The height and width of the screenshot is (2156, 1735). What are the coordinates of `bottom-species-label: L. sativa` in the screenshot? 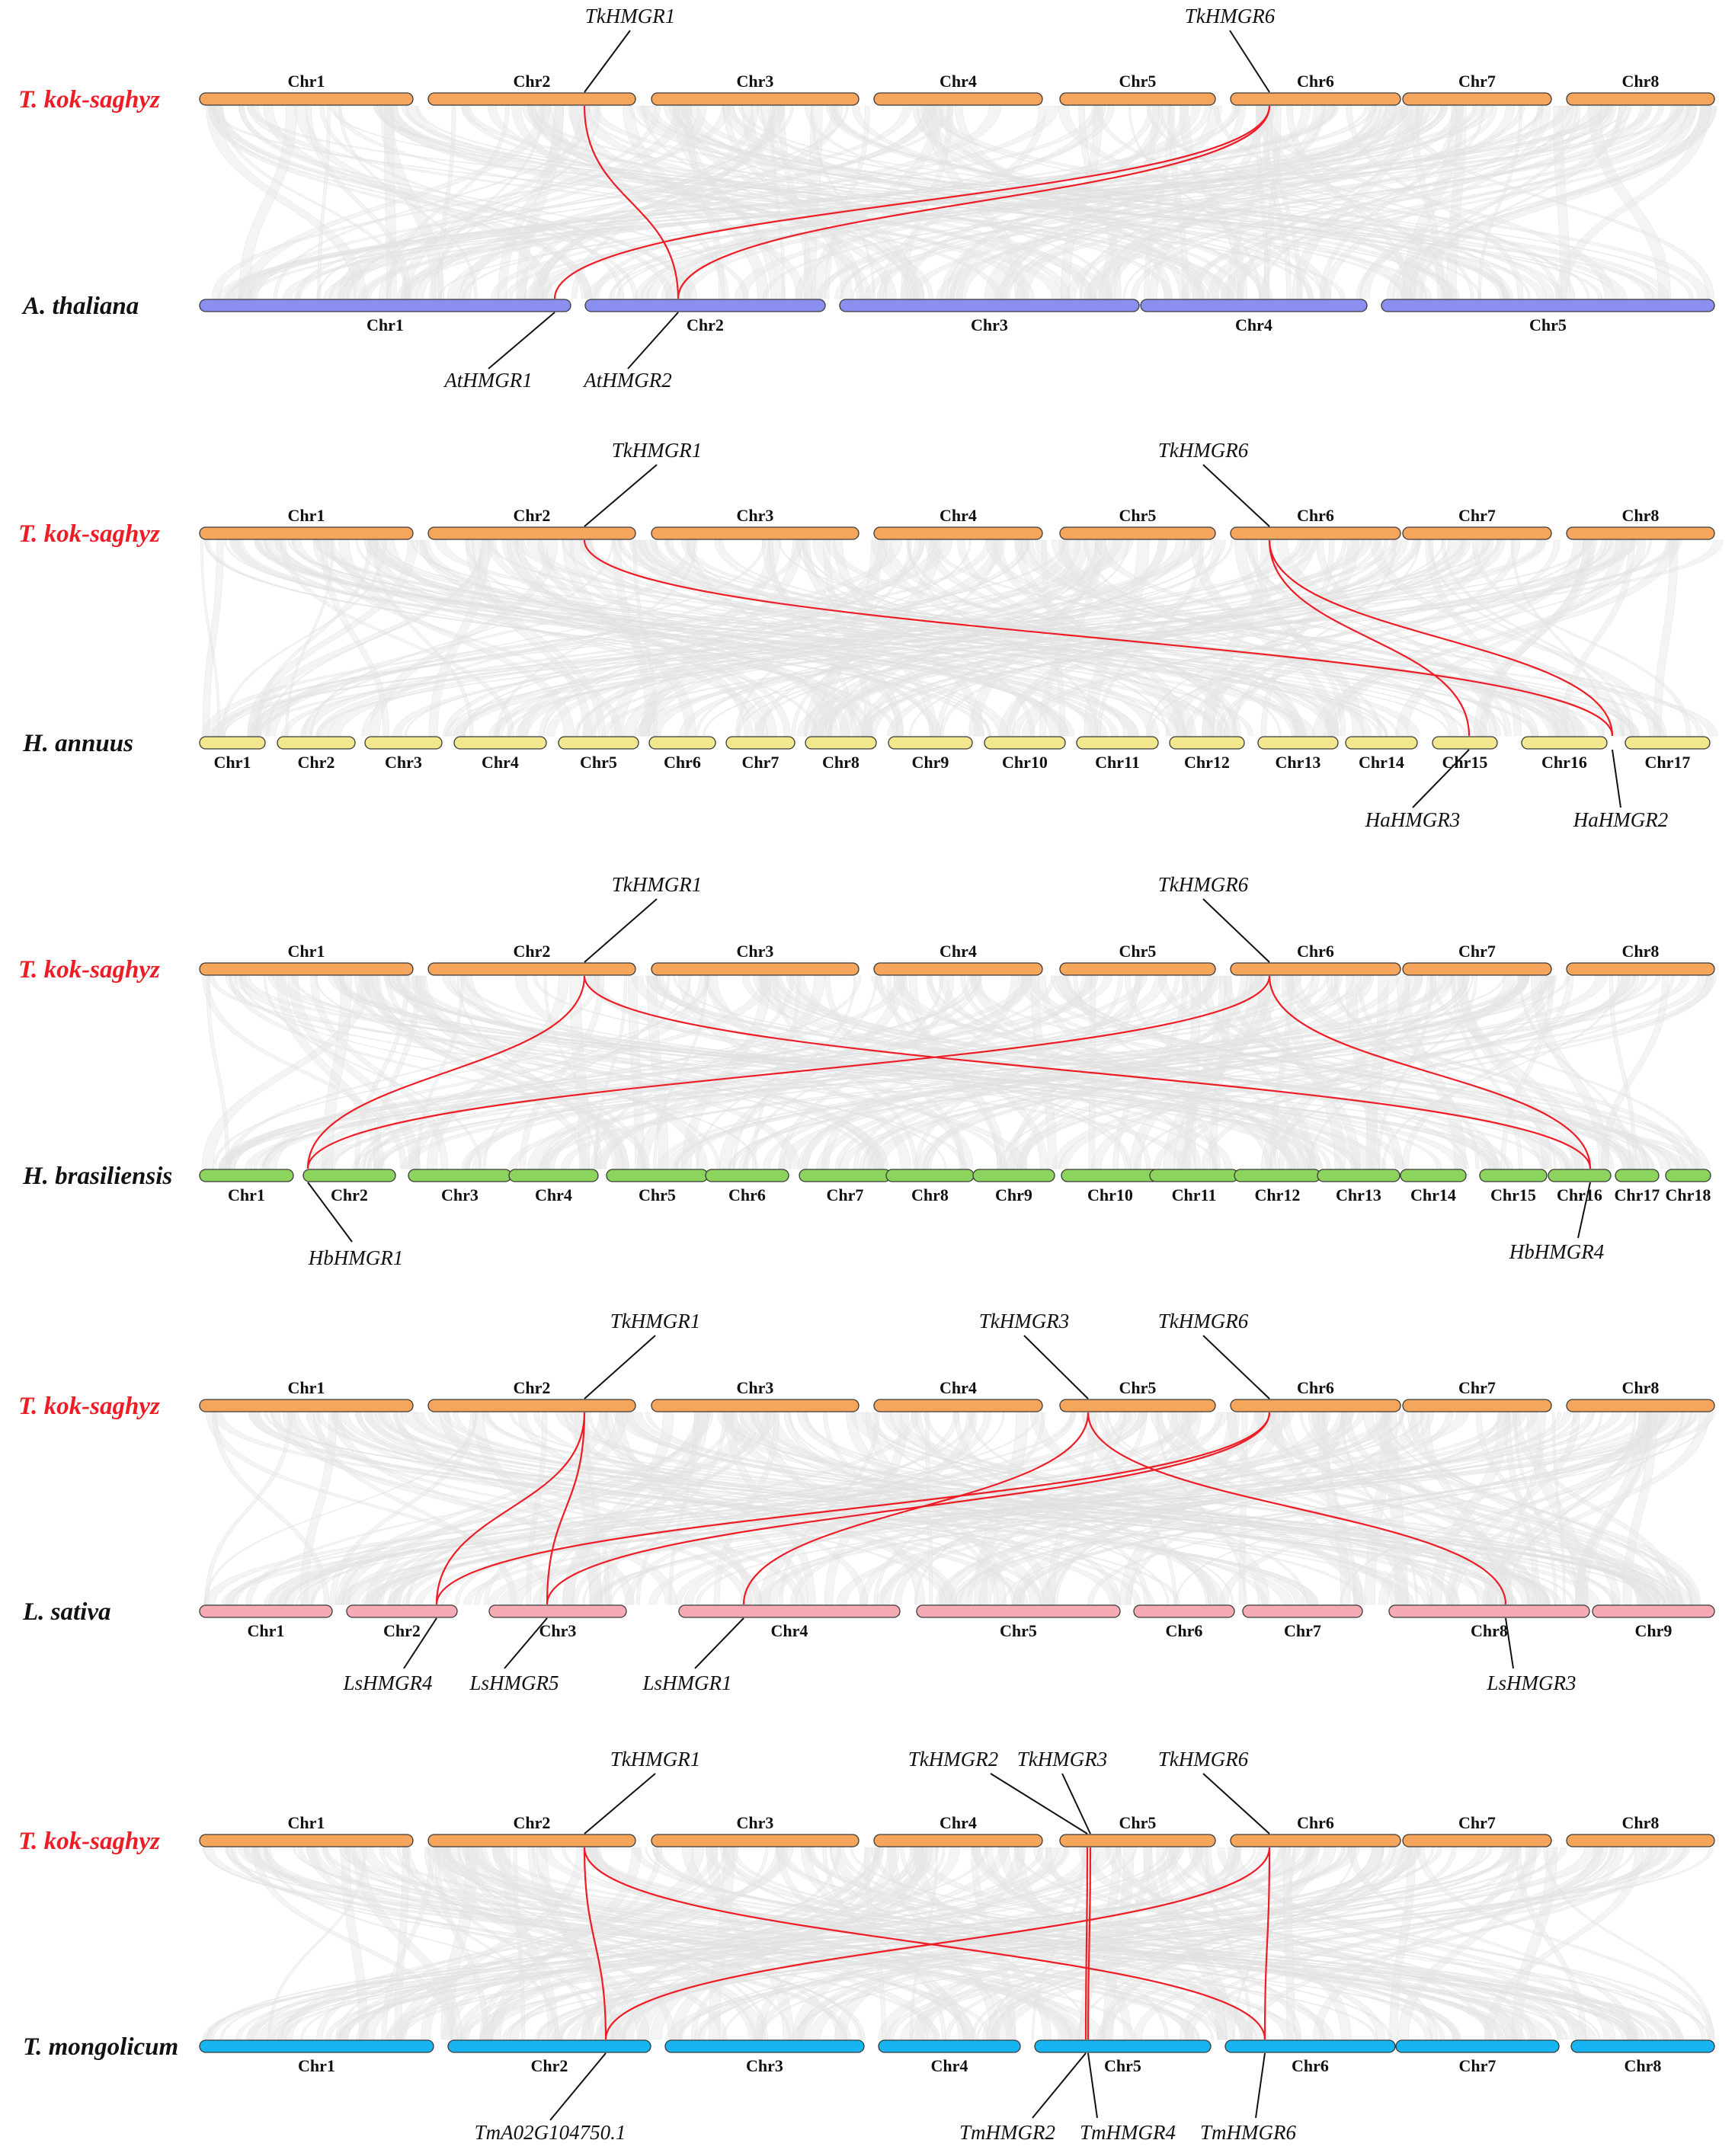 It's located at (66, 1612).